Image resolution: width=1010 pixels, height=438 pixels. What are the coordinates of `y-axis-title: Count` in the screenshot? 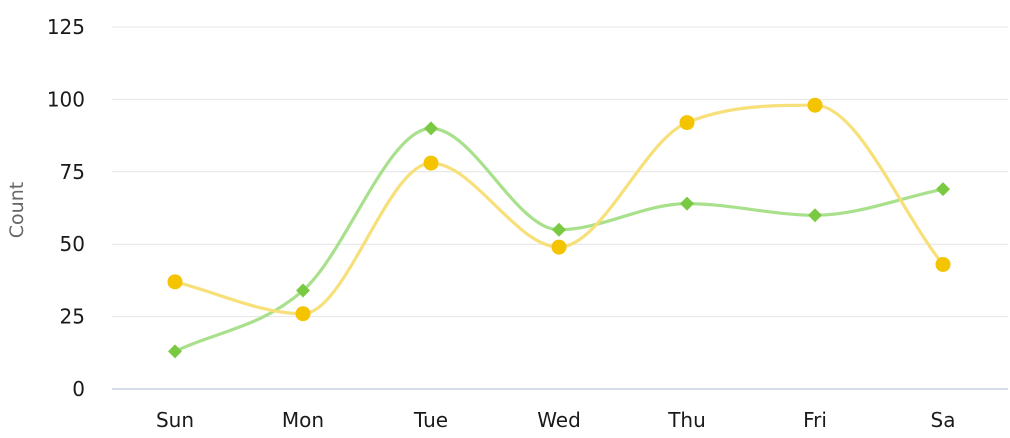 It's located at (17, 210).